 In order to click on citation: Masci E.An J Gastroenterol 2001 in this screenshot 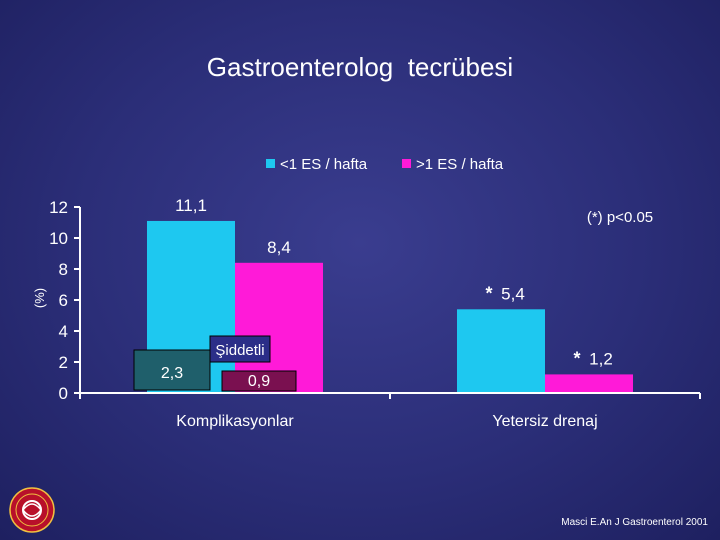, I will do `click(634, 522)`.